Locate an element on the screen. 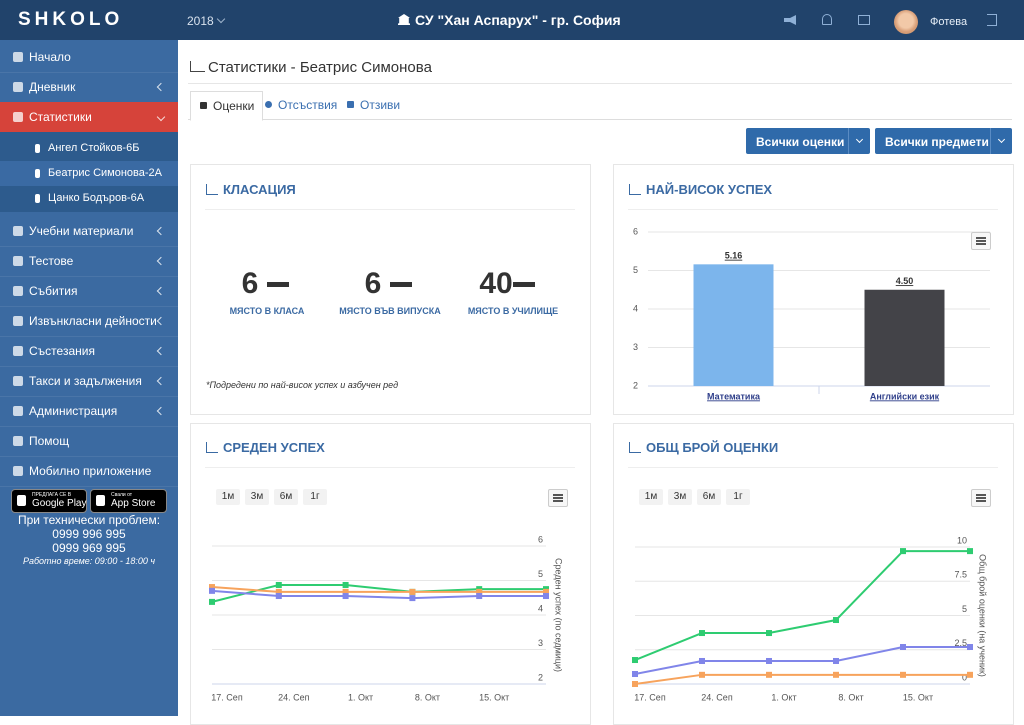 The width and height of the screenshot is (1024, 725). nav-label: Такси и задължения is located at coordinates (85, 381).